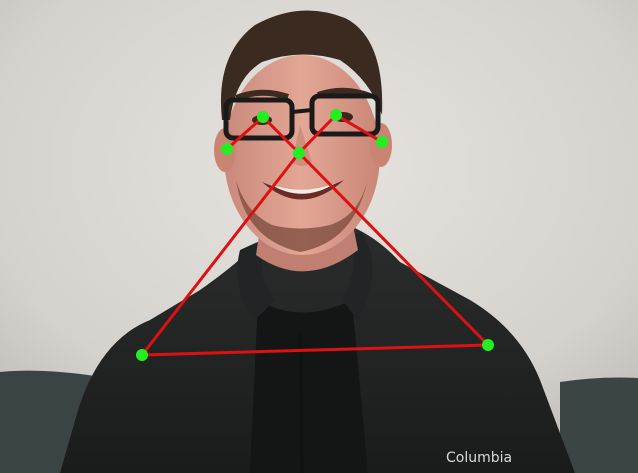  Describe the element at coordinates (599, 425) in the screenshot. I see `couch-right` at that location.